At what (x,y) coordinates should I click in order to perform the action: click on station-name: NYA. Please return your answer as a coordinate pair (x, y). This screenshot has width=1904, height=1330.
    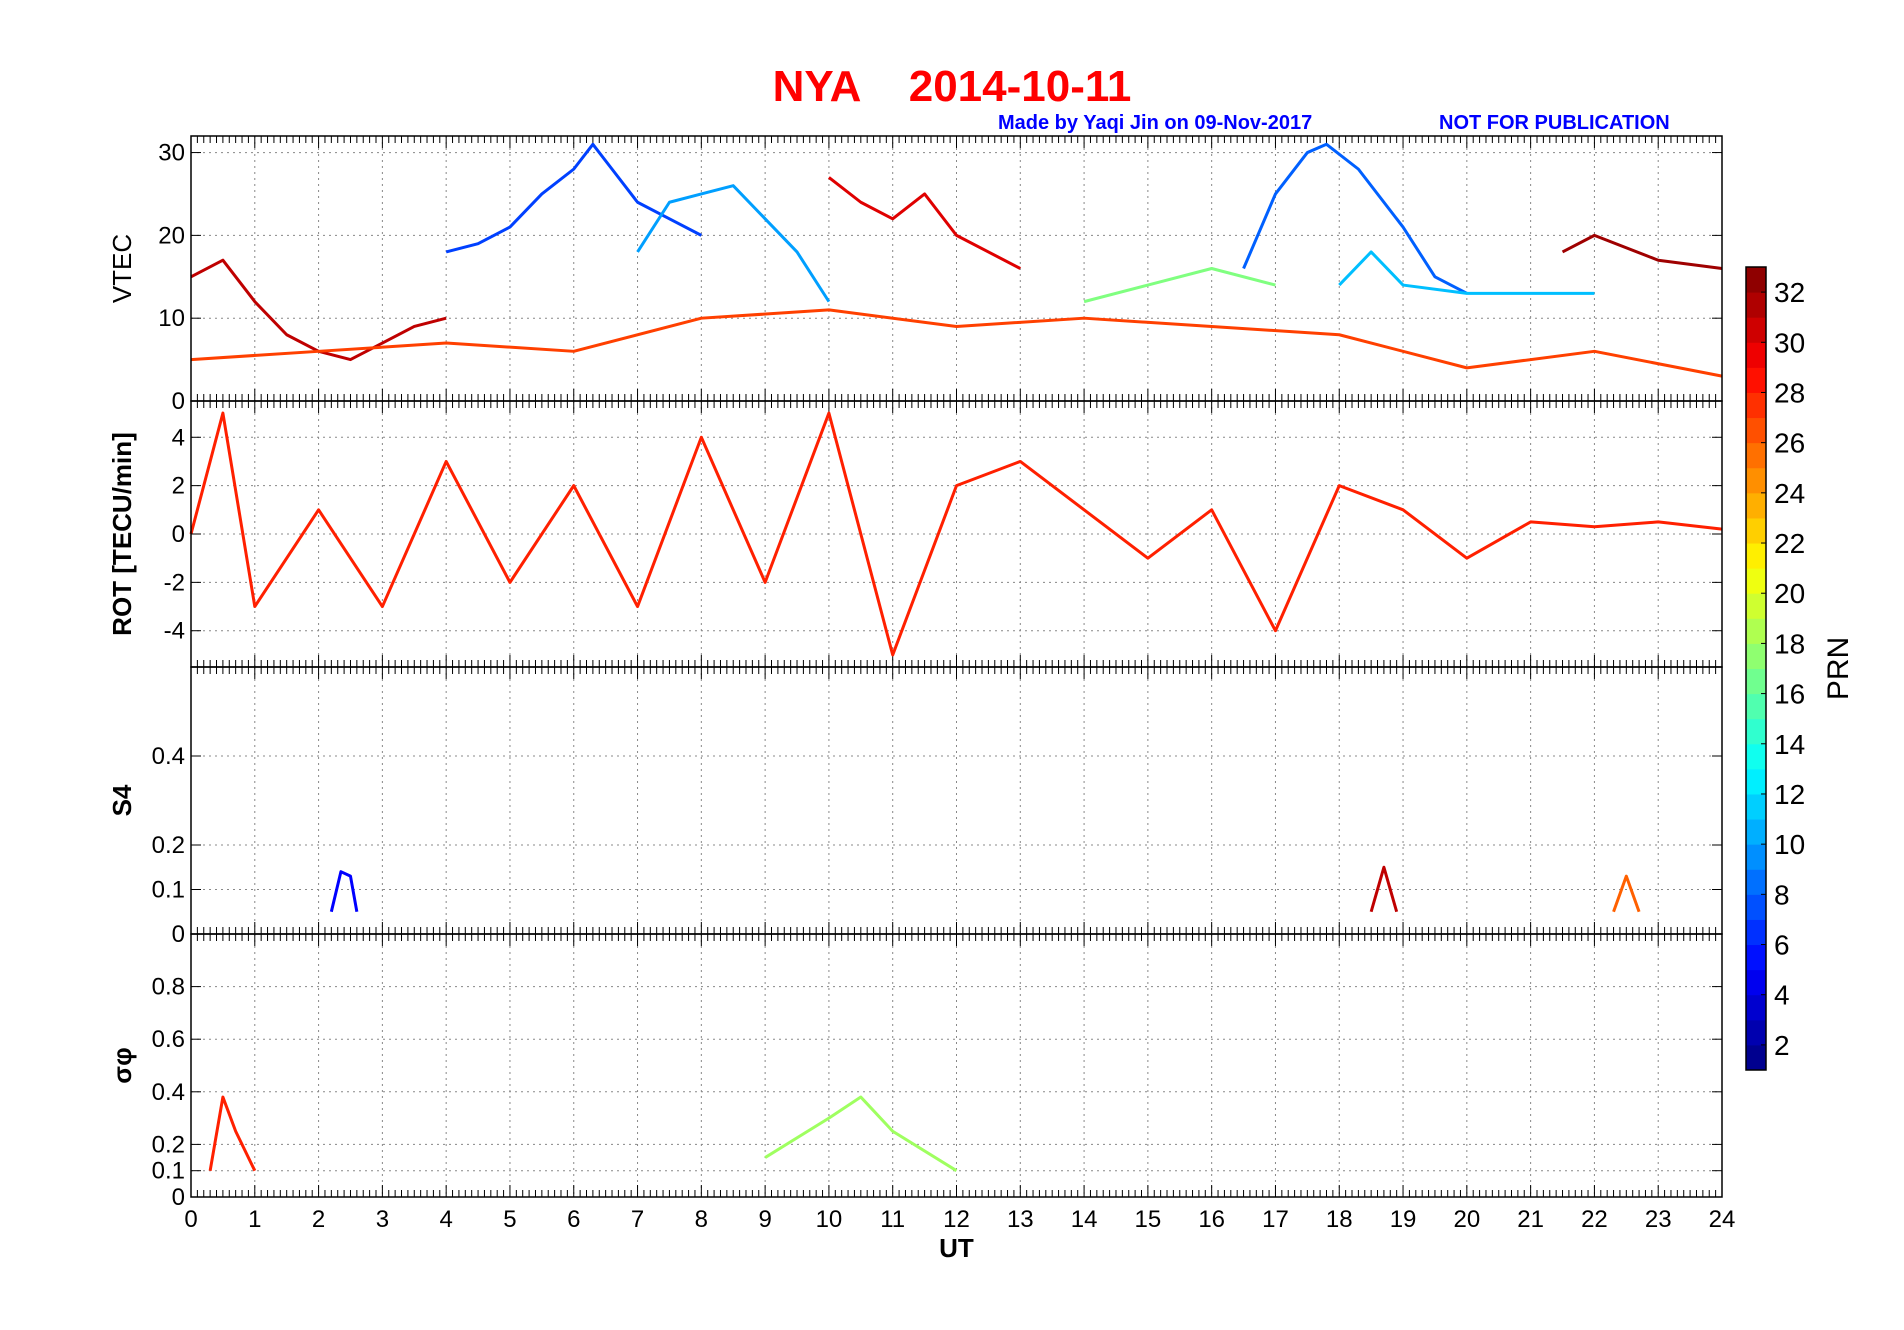
    Looking at the image, I should click on (816, 86).